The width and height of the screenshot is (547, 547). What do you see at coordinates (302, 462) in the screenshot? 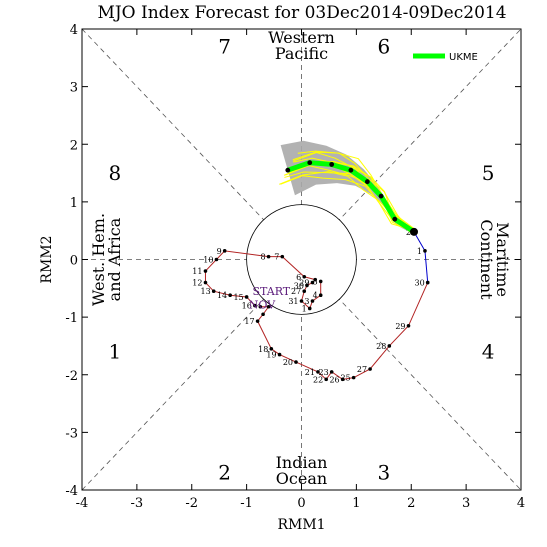
I see `region-label-bottom: Indian` at bounding box center [302, 462].